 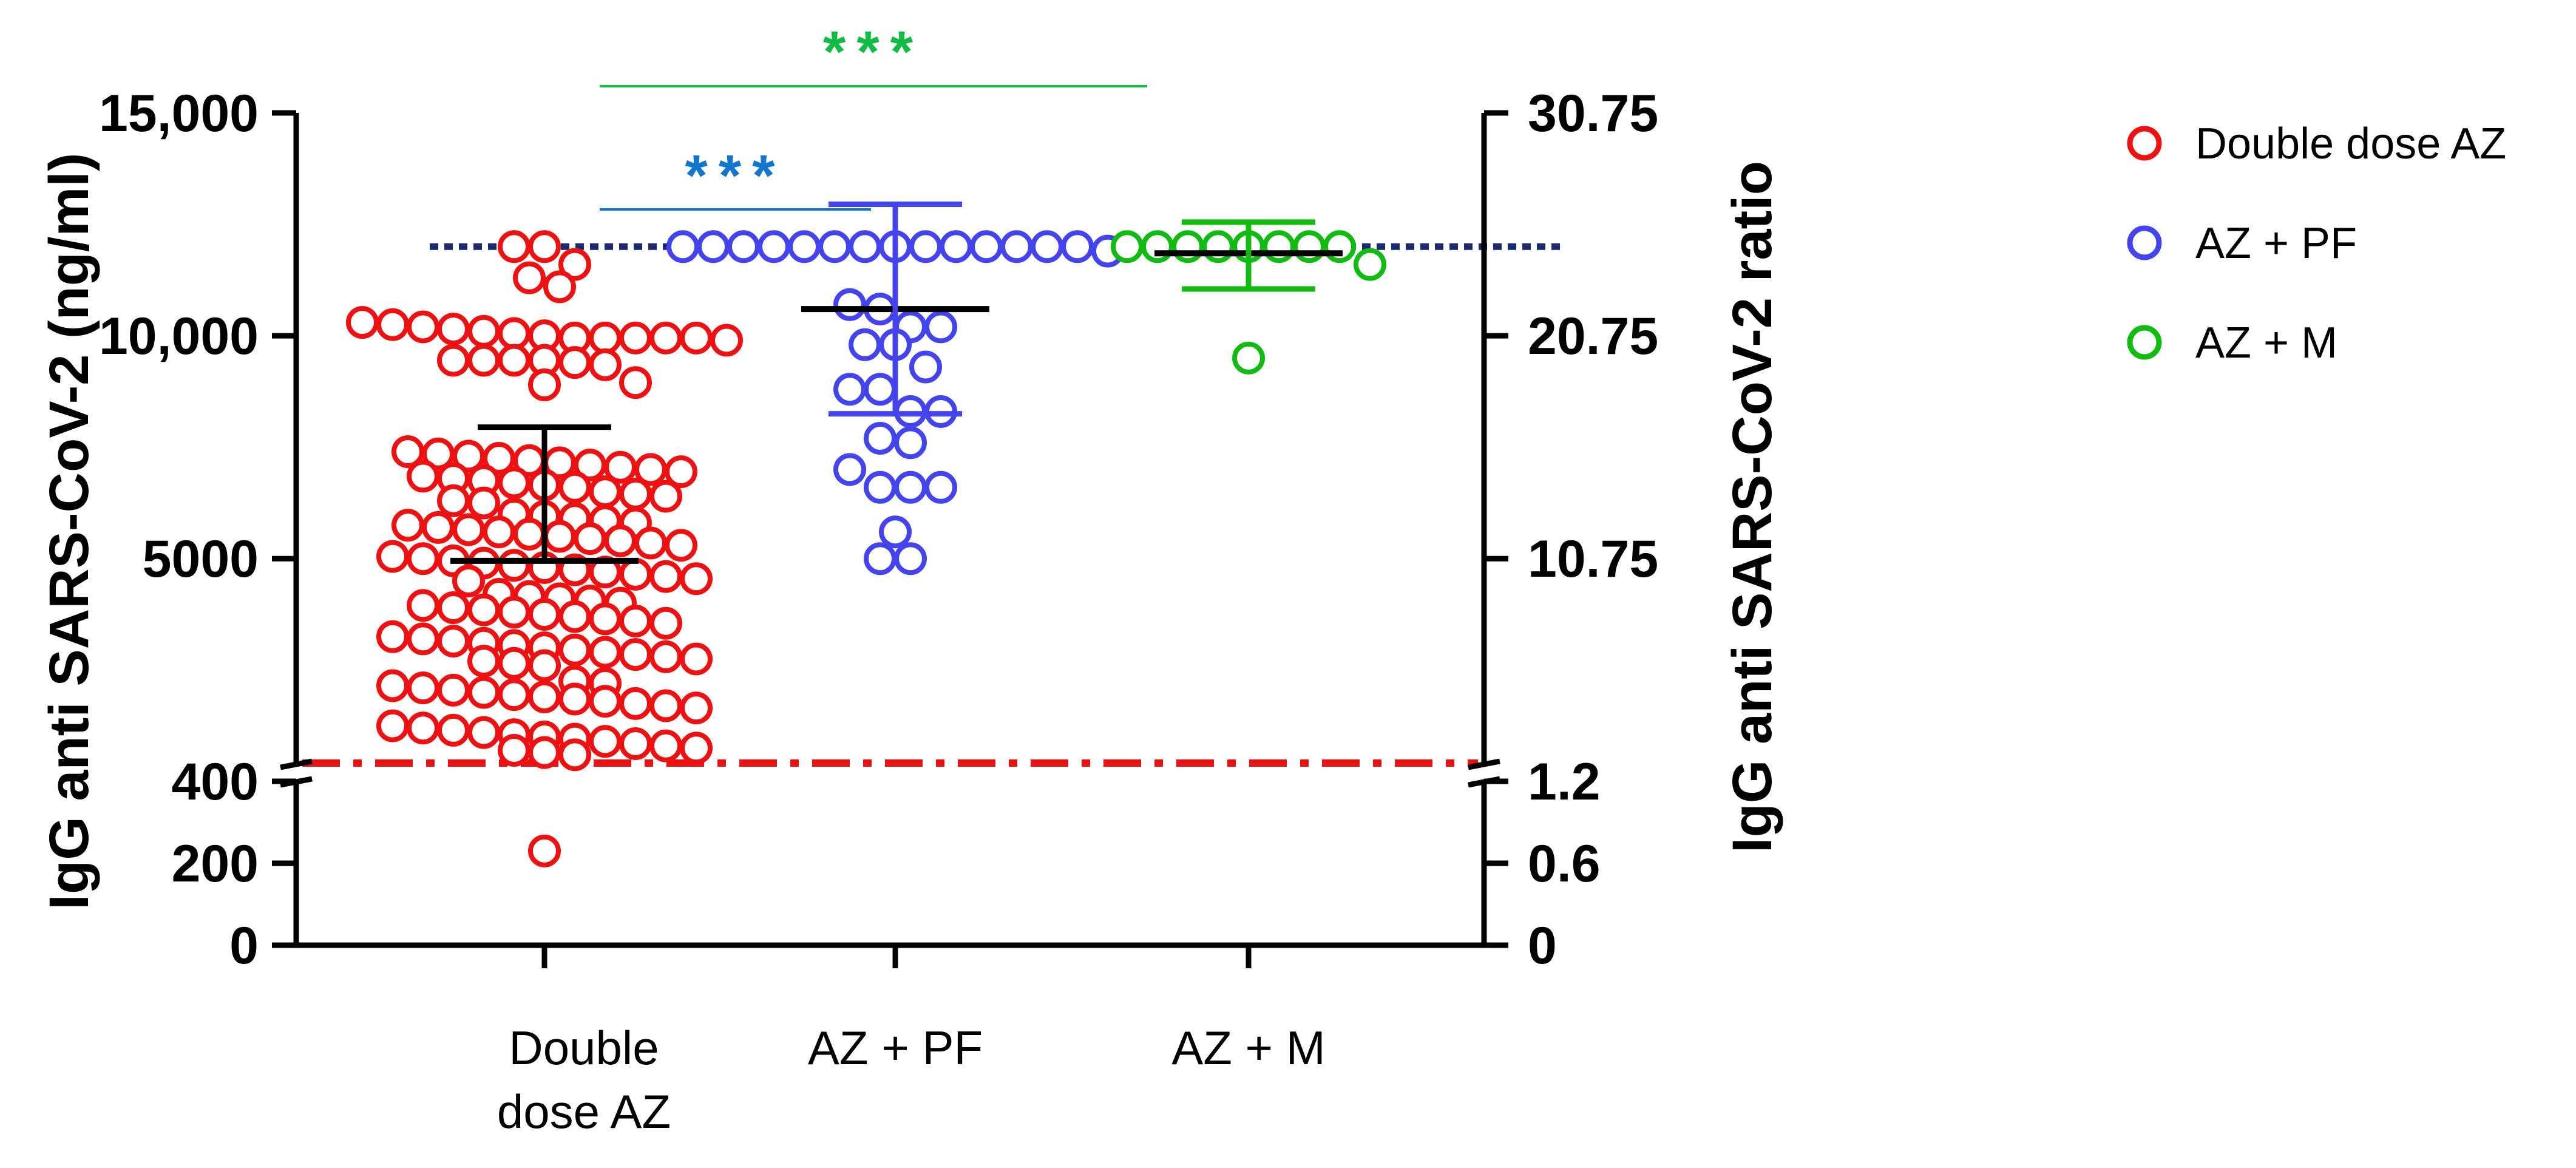 What do you see at coordinates (1542, 946) in the screenshot?
I see `right-axis-tick-label: 0` at bounding box center [1542, 946].